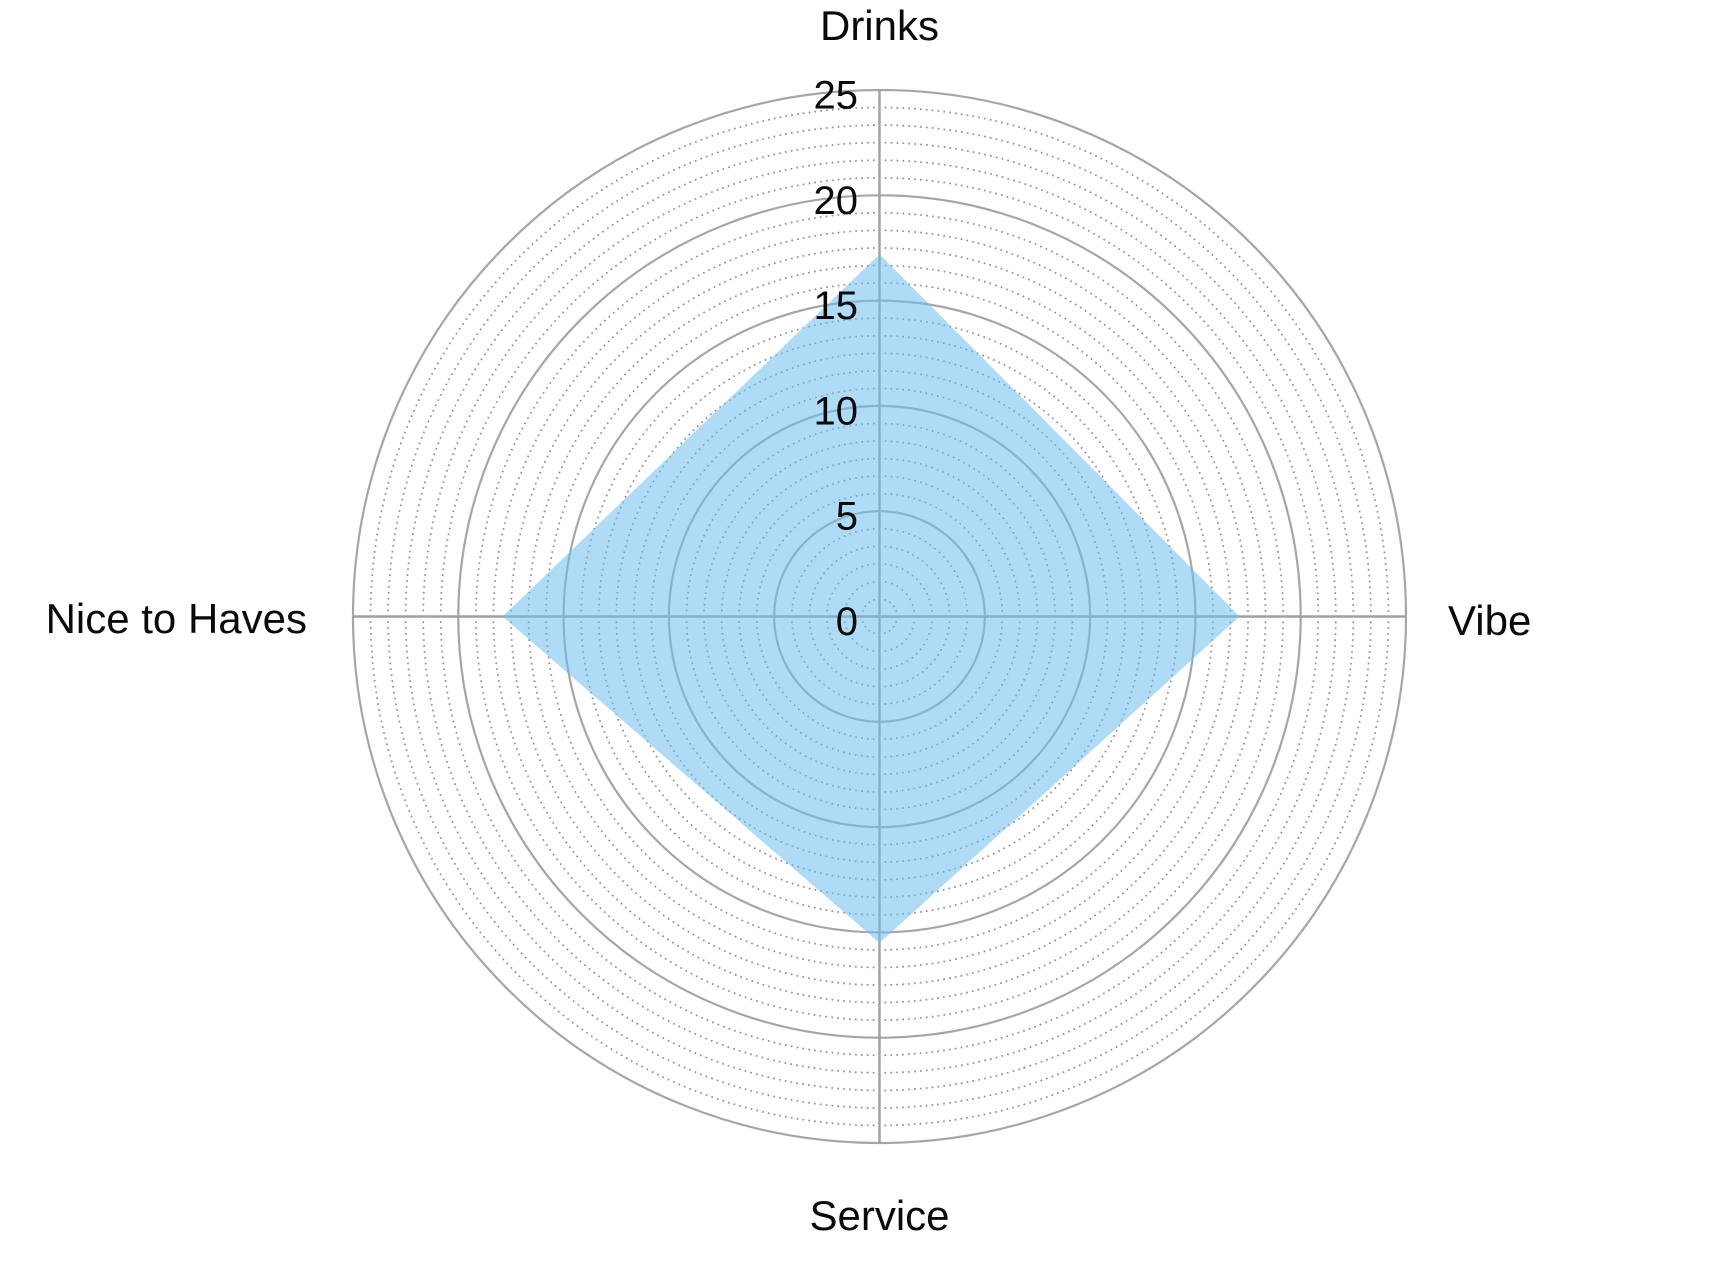 Image resolution: width=1726 pixels, height=1266 pixels. I want to click on radial-tick-label: 0, so click(847, 622).